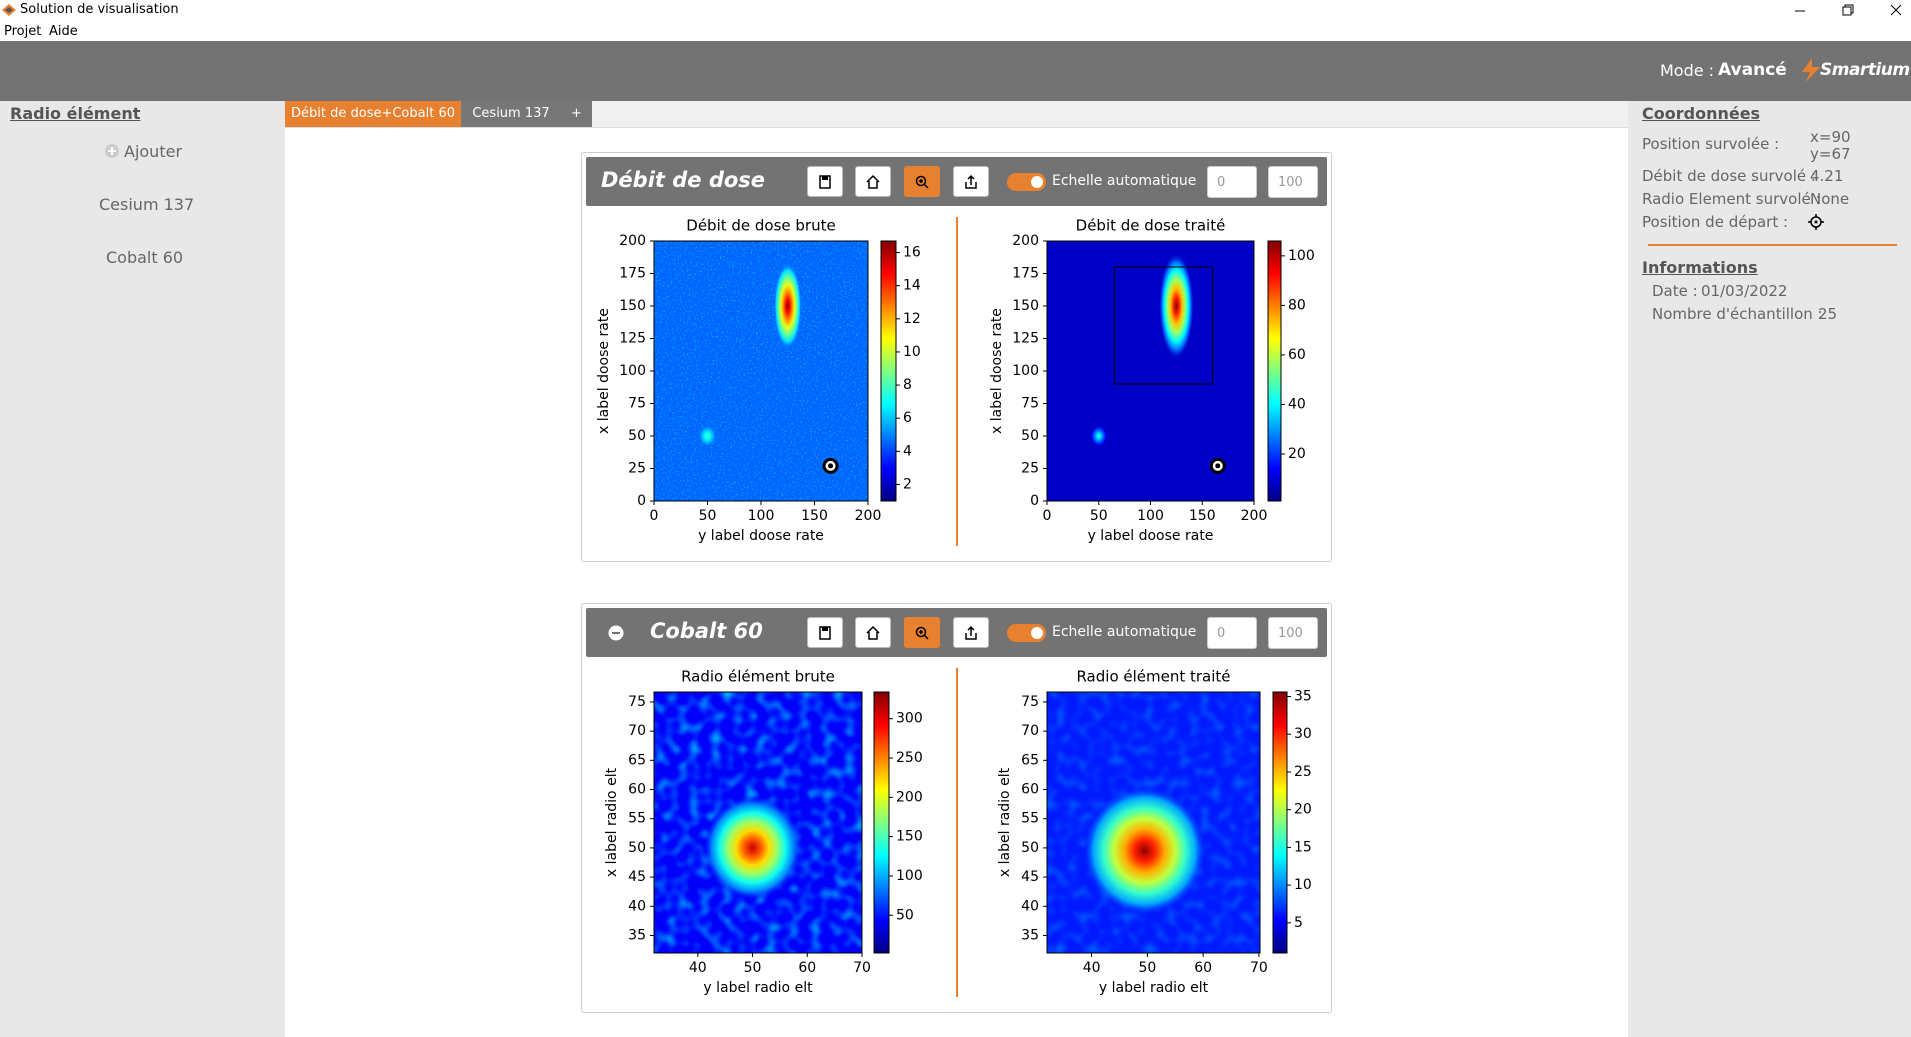 This screenshot has height=1037, width=1911. What do you see at coordinates (616, 633) in the screenshot?
I see `collapse-button` at bounding box center [616, 633].